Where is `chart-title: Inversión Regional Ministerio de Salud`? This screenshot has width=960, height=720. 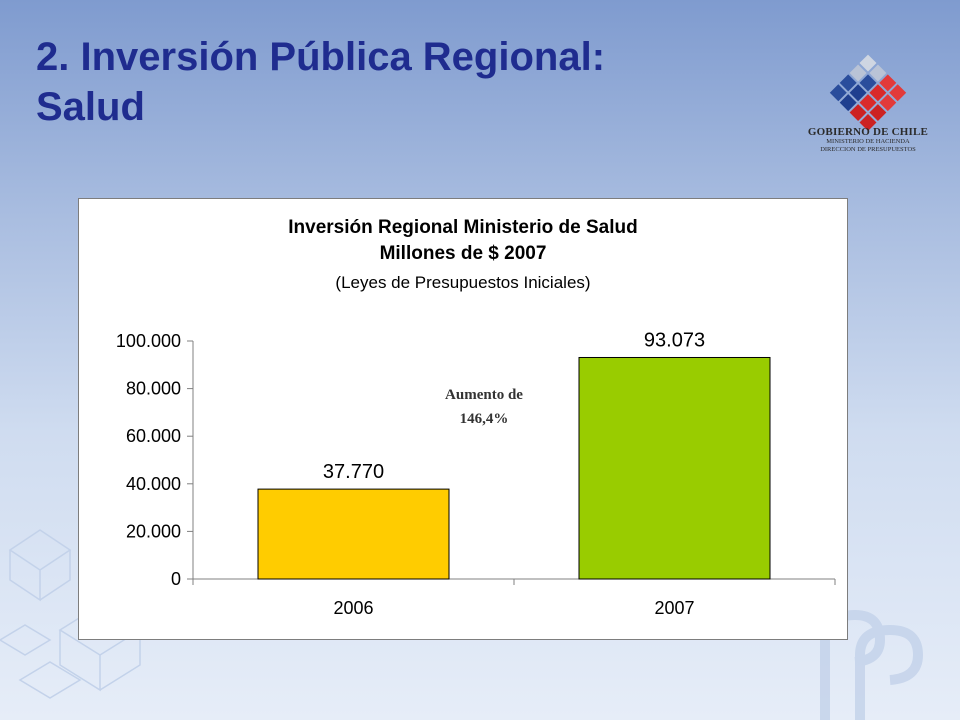
chart-title: Inversión Regional Ministerio de Salud is located at coordinates (463, 227).